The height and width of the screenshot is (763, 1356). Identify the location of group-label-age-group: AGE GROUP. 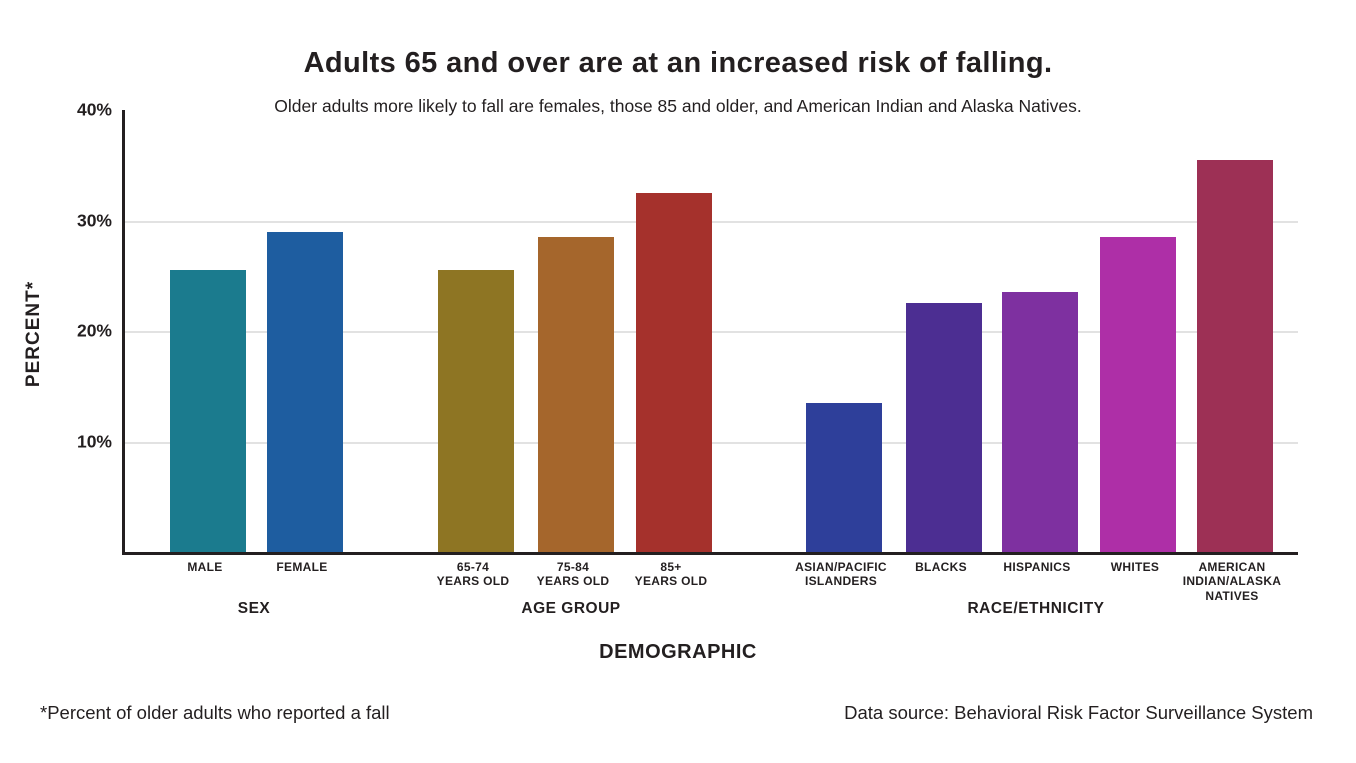
(571, 608).